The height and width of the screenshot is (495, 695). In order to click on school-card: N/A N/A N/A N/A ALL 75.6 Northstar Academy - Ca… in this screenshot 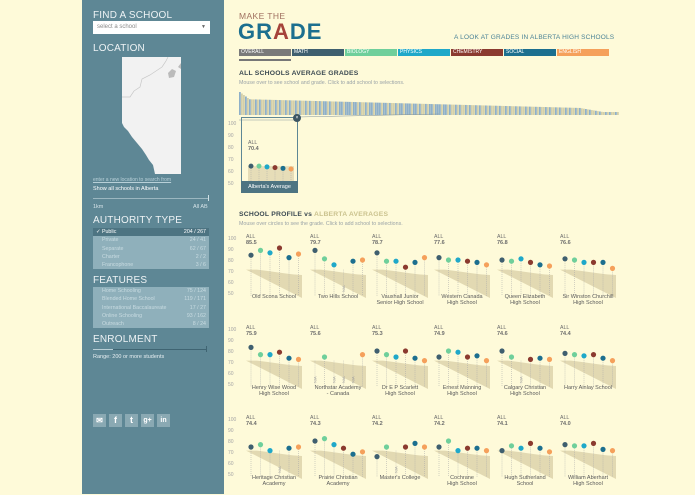, I will do `click(338, 365)`.